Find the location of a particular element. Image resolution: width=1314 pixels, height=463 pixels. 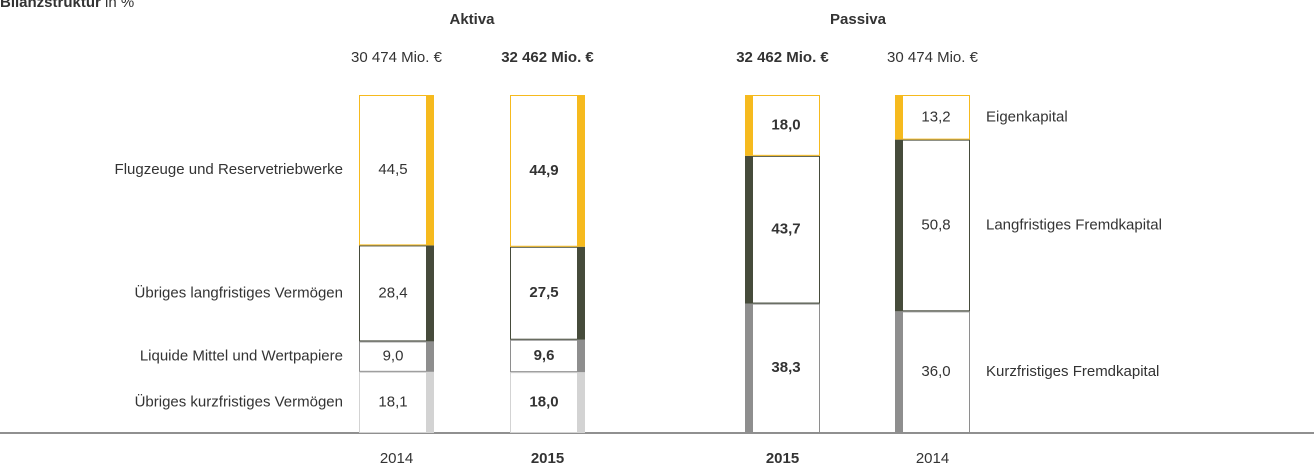

group-header: Aktiva is located at coordinates (472, 19).